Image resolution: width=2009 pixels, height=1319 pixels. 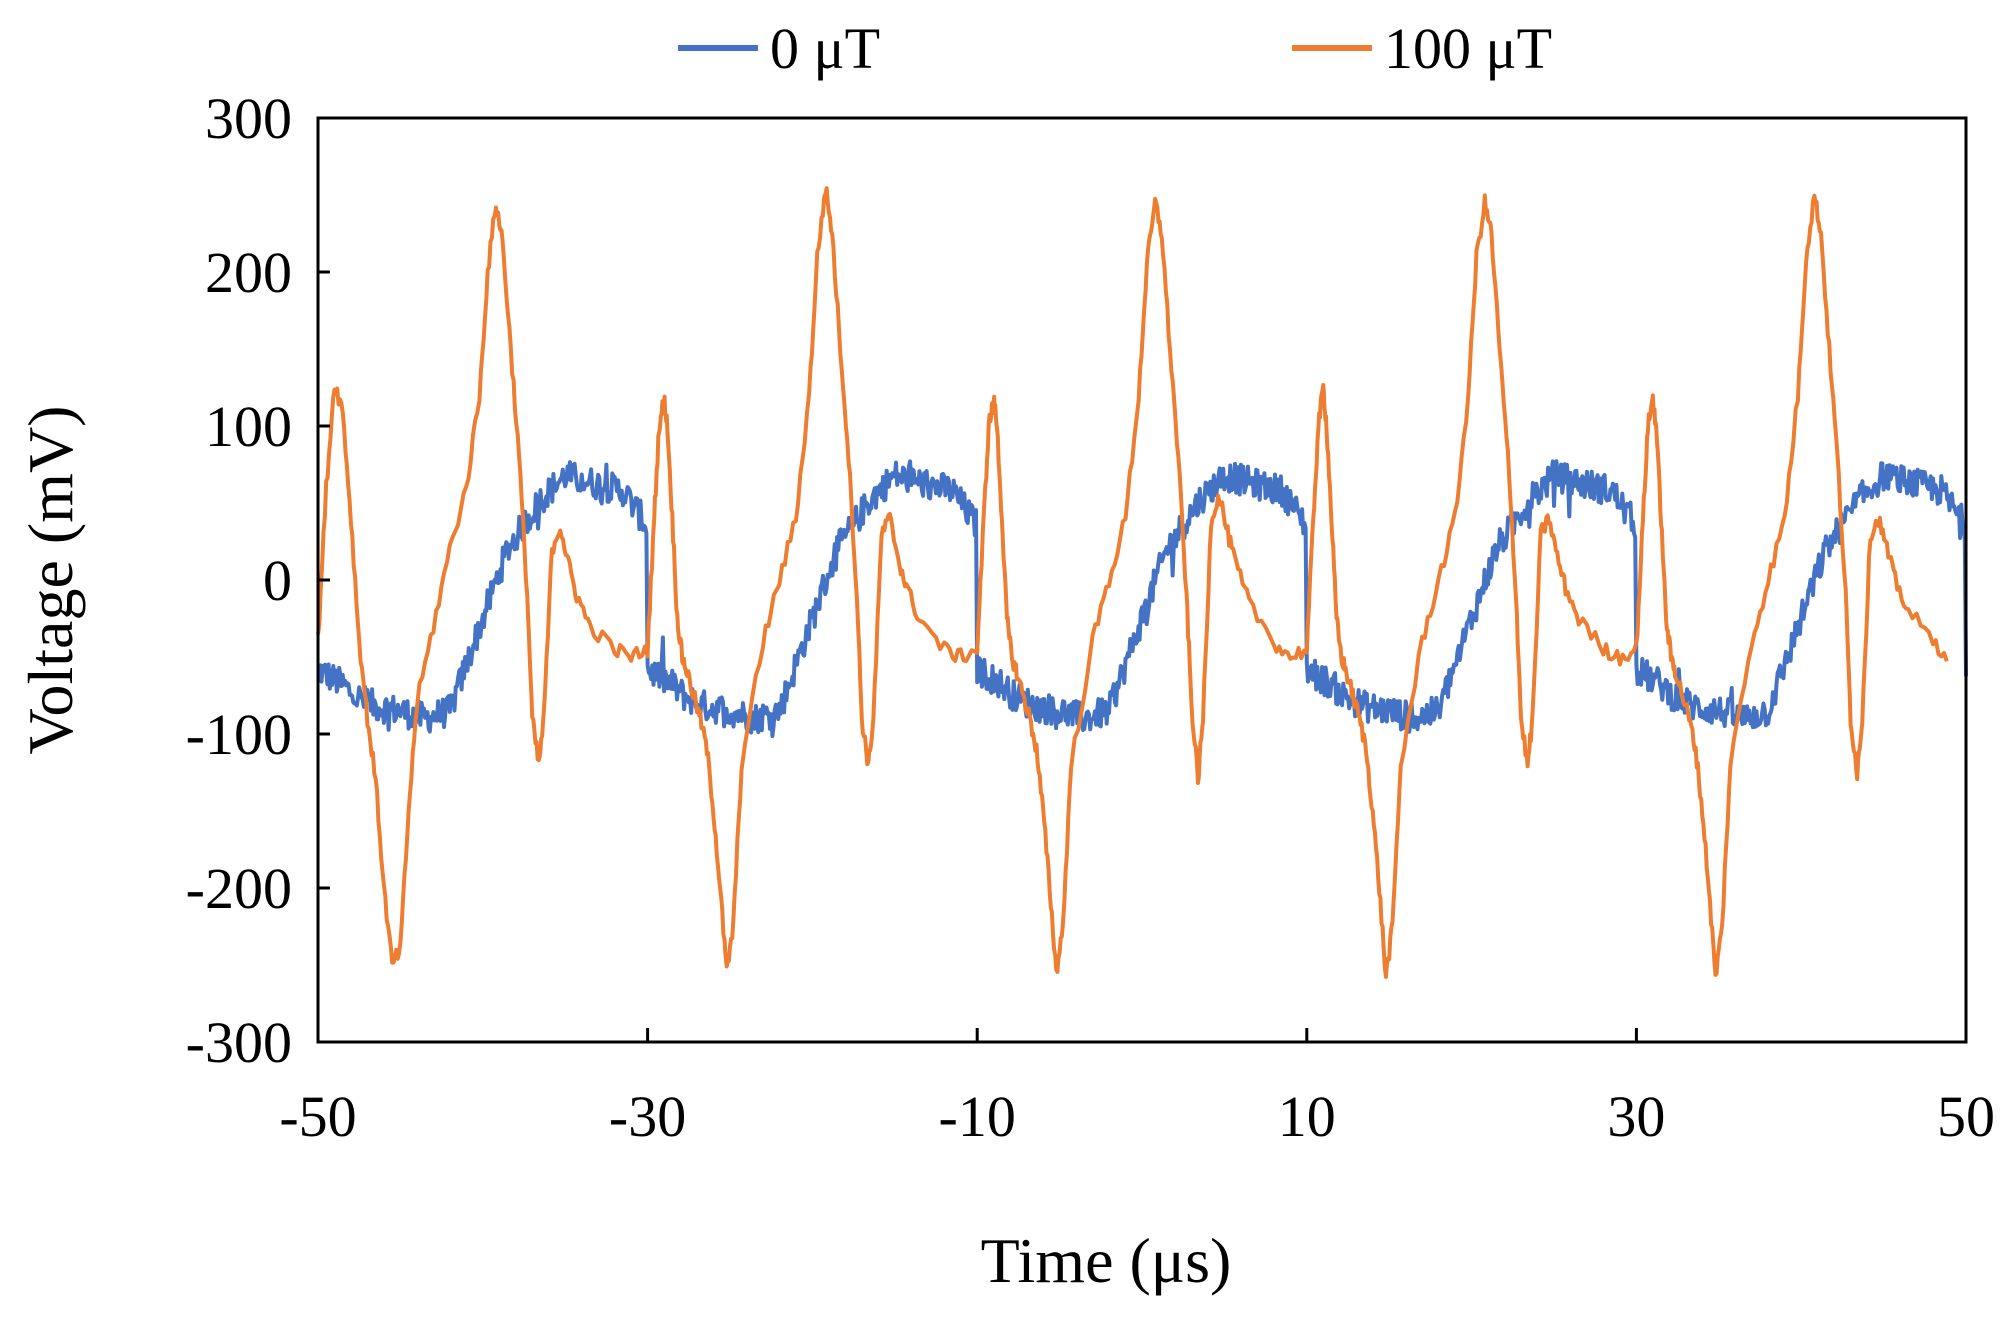 I want to click on x-tick-label: -30, so click(x=647, y=1116).